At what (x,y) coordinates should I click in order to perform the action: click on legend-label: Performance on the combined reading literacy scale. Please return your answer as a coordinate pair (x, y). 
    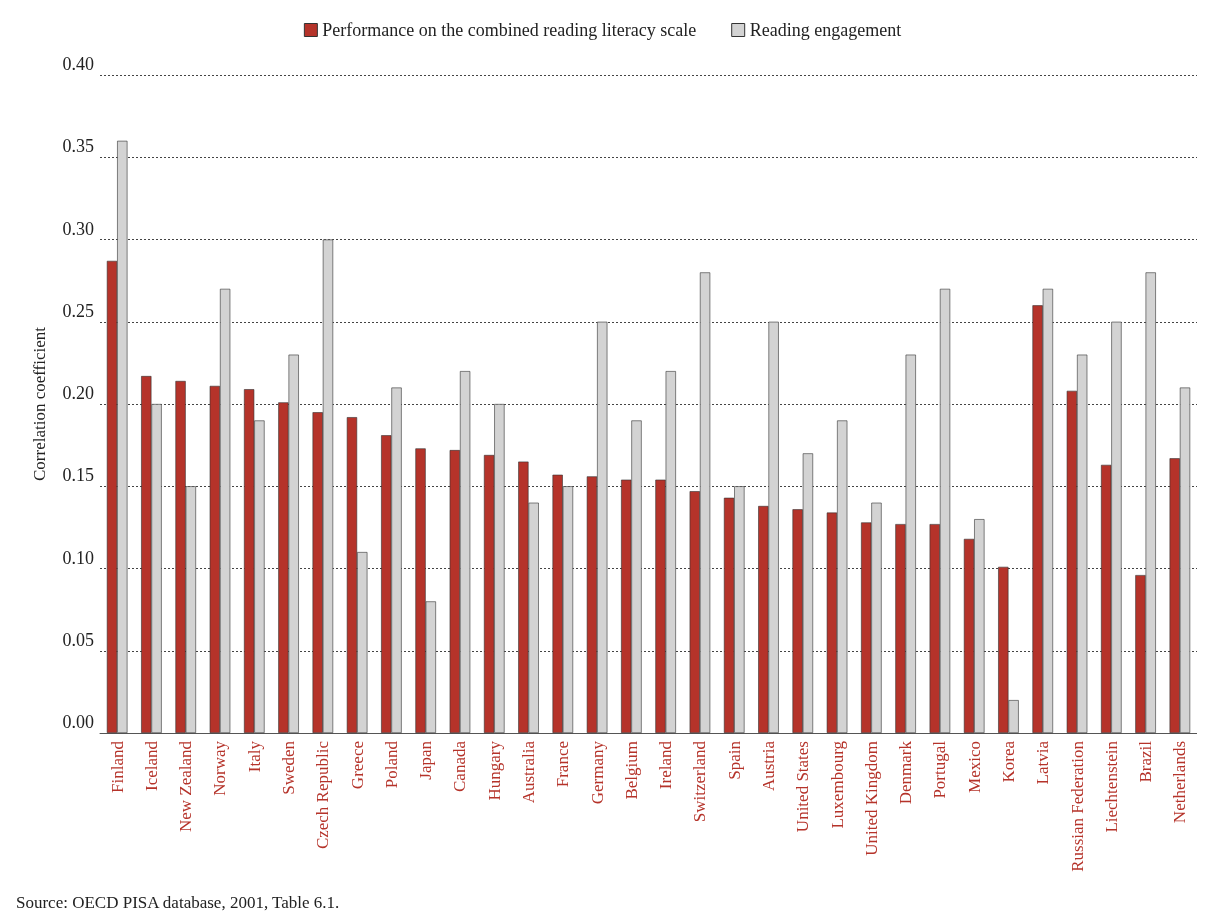
    Looking at the image, I should click on (509, 30).